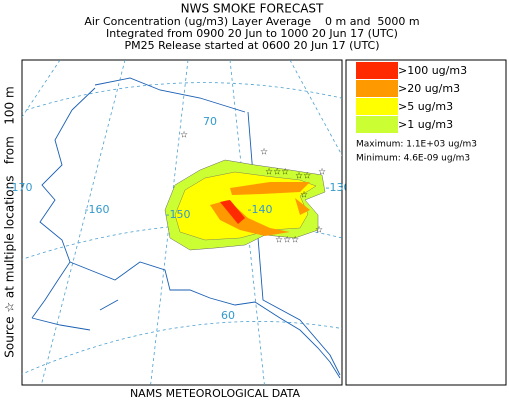 The image size is (509, 405). Describe the element at coordinates (97, 209) in the screenshot. I see `map-label: -160` at that location.